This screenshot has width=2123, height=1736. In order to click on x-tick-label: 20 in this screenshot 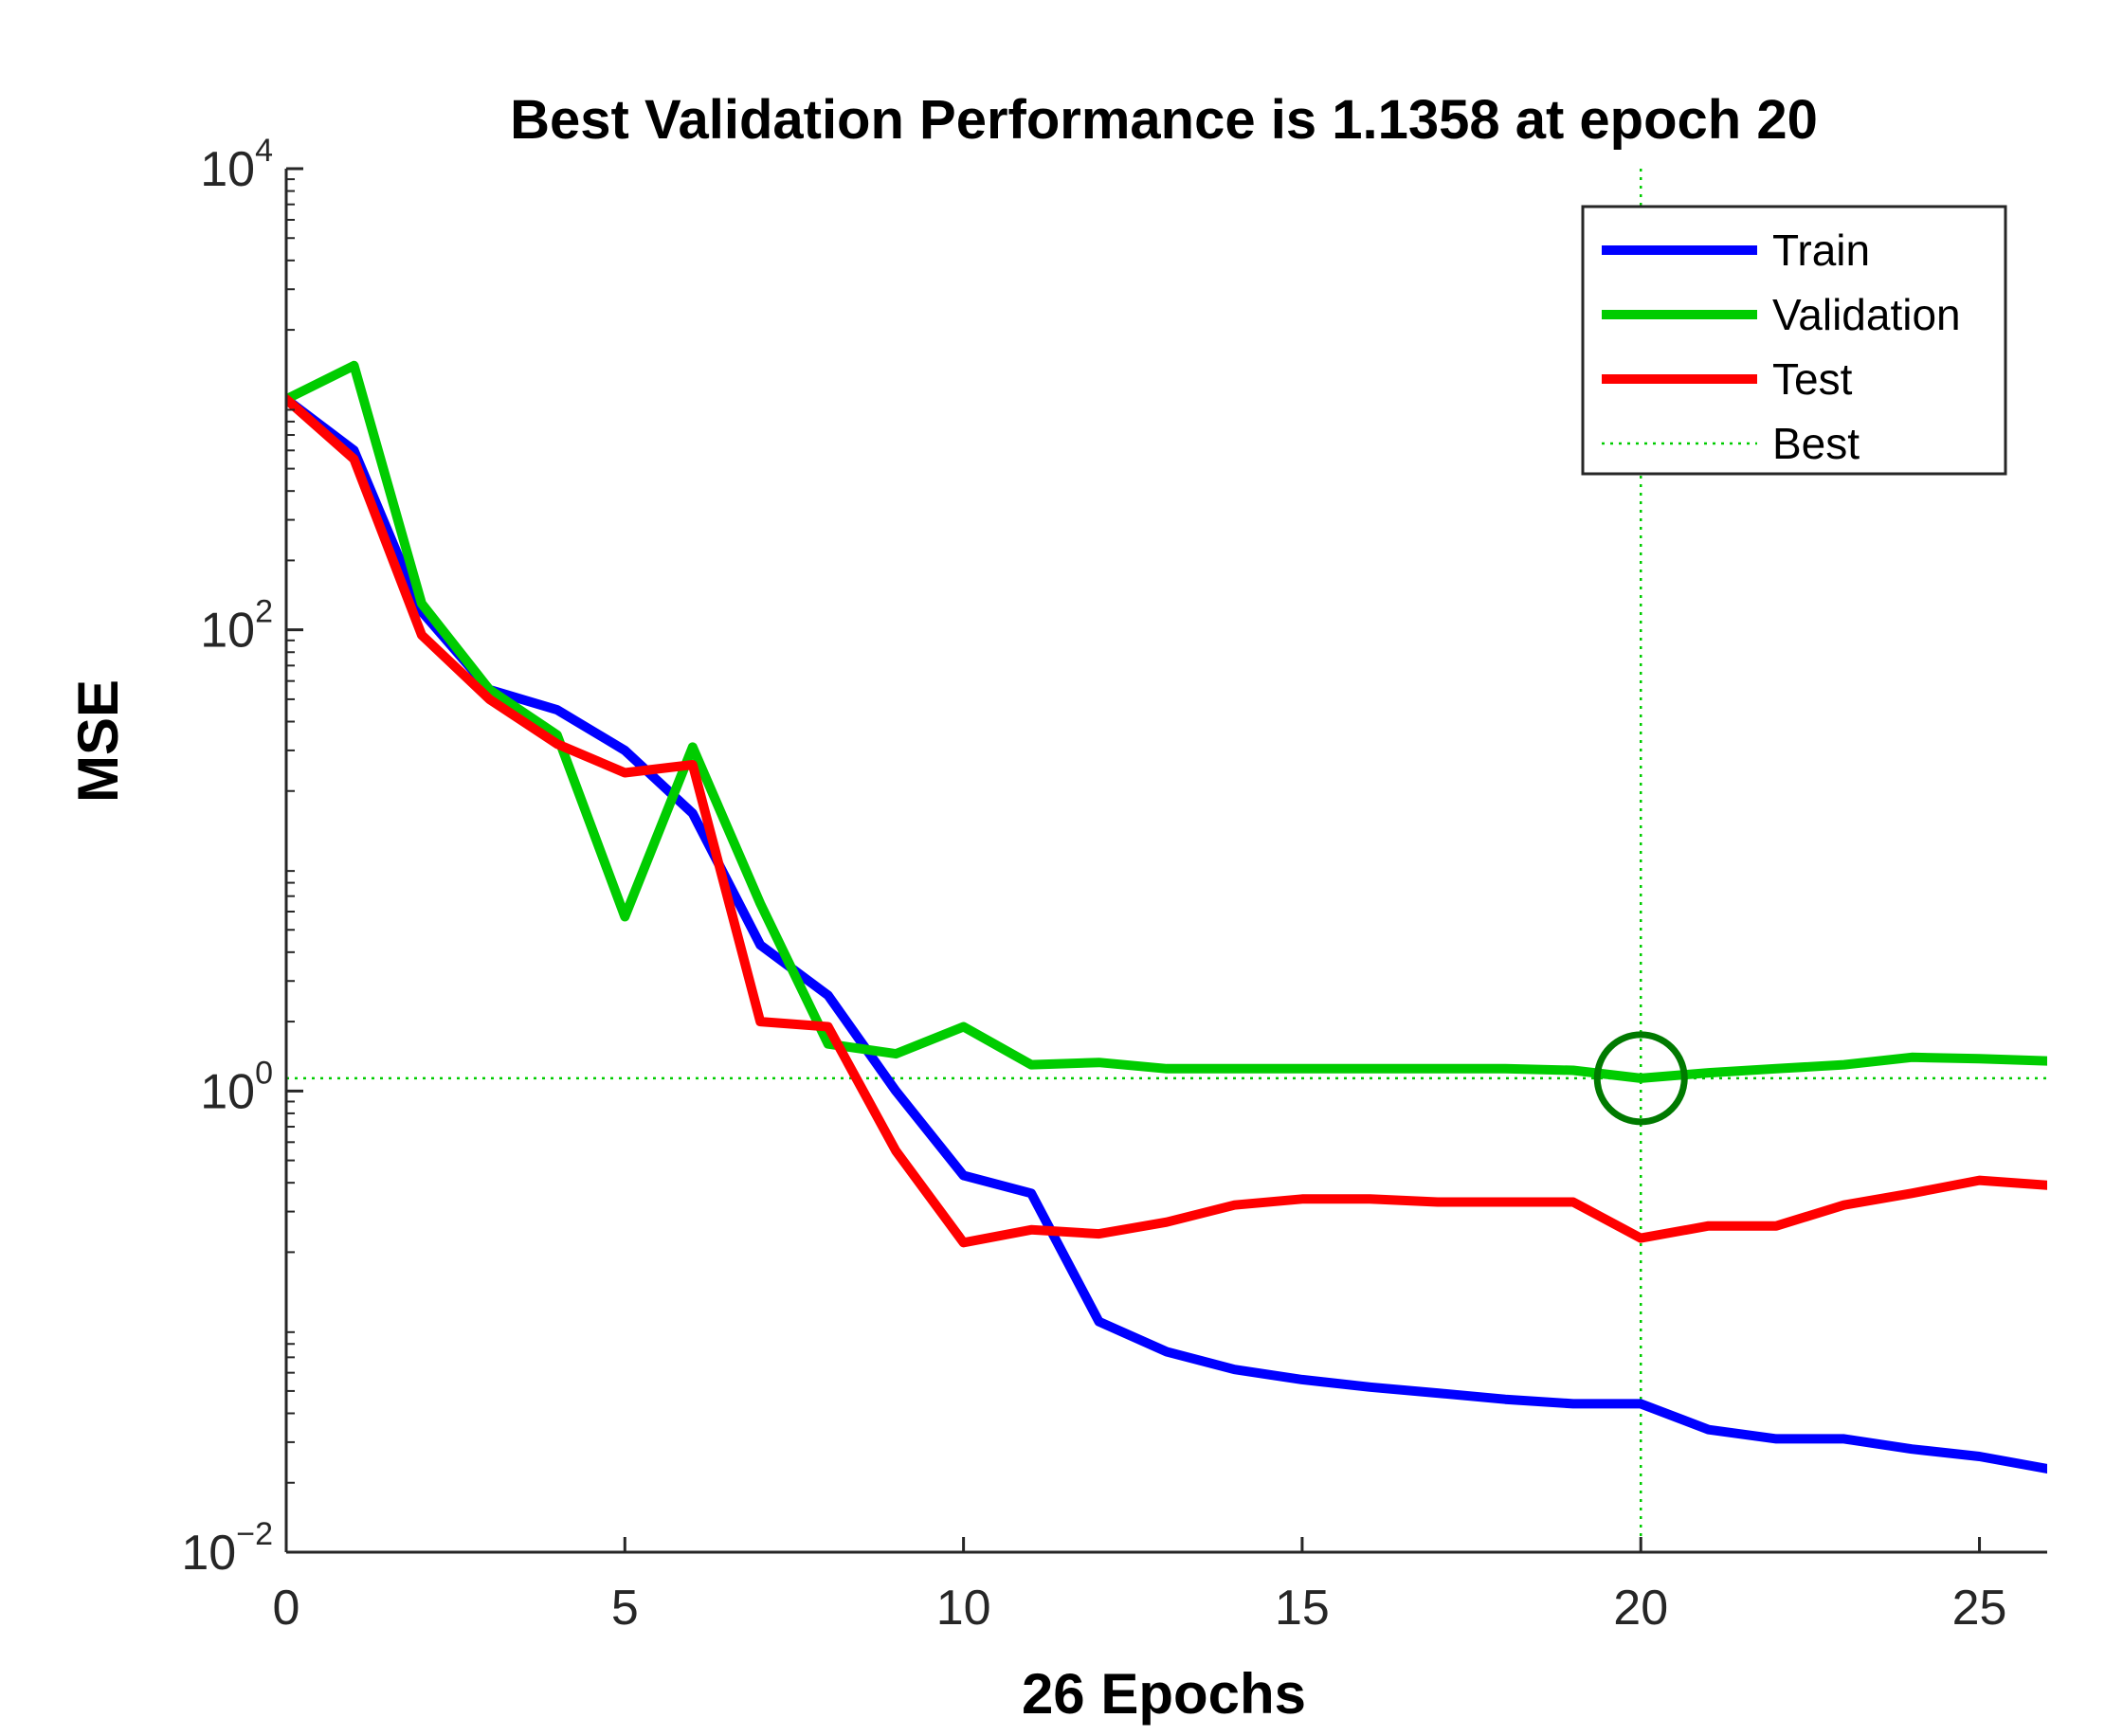, I will do `click(1640, 1608)`.